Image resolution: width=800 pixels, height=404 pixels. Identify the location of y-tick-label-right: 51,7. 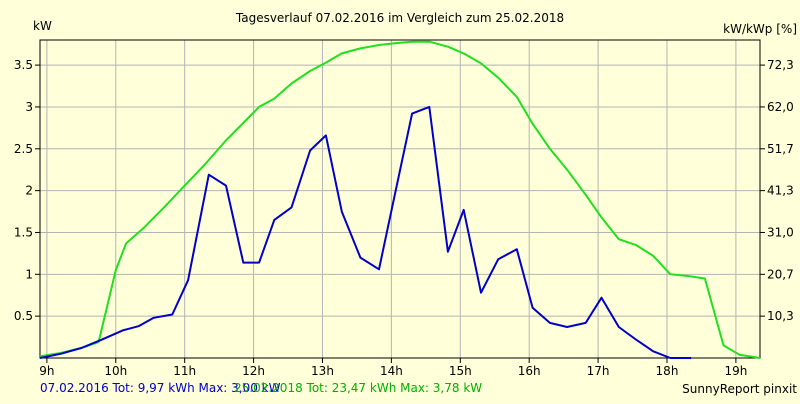
(780, 149).